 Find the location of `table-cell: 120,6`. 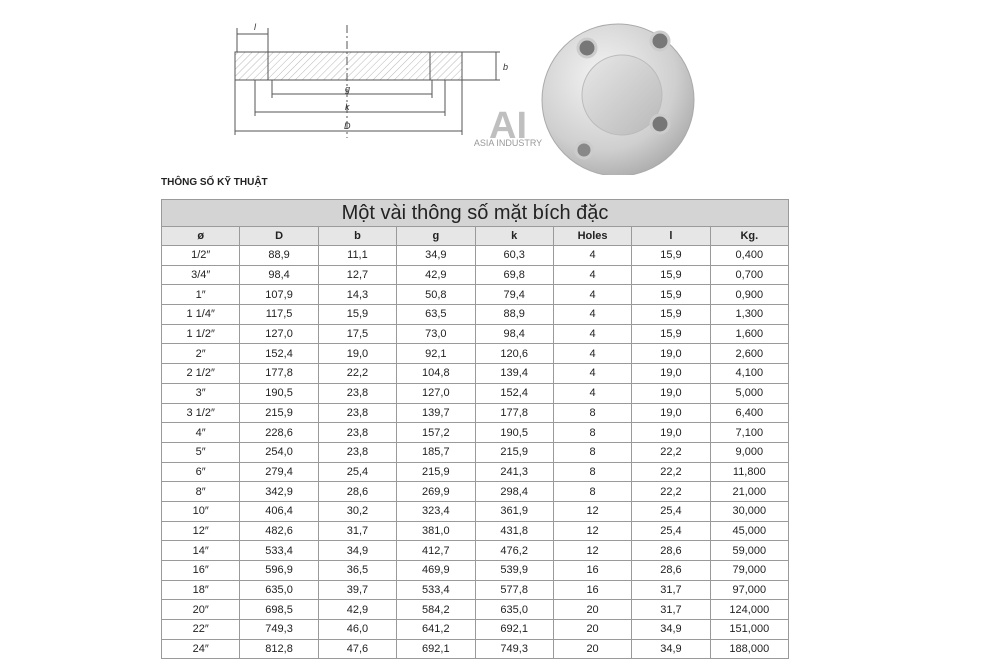

table-cell: 120,6 is located at coordinates (514, 354).